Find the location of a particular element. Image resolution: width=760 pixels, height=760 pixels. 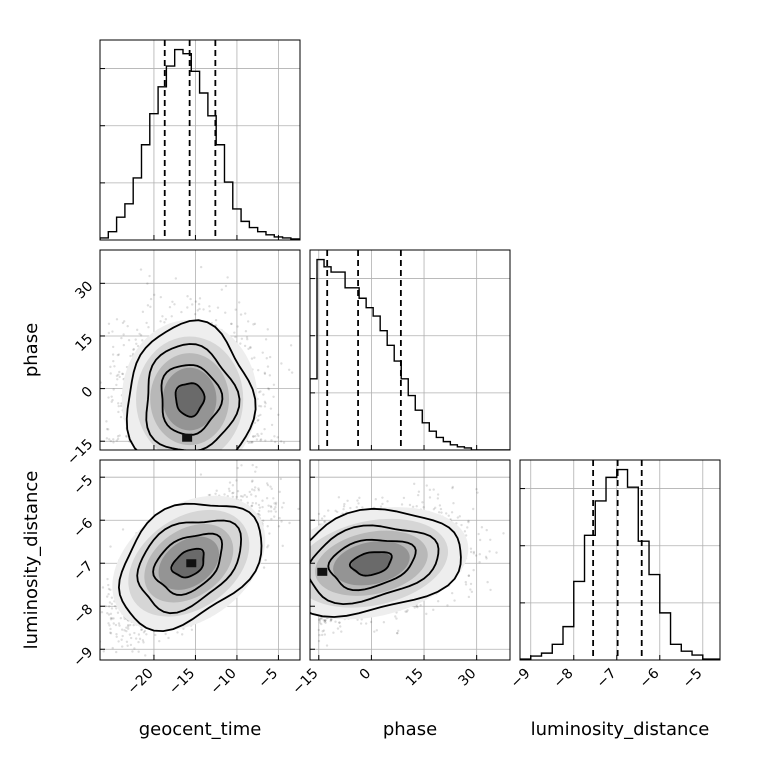

contours is located at coordinates (191, 384).